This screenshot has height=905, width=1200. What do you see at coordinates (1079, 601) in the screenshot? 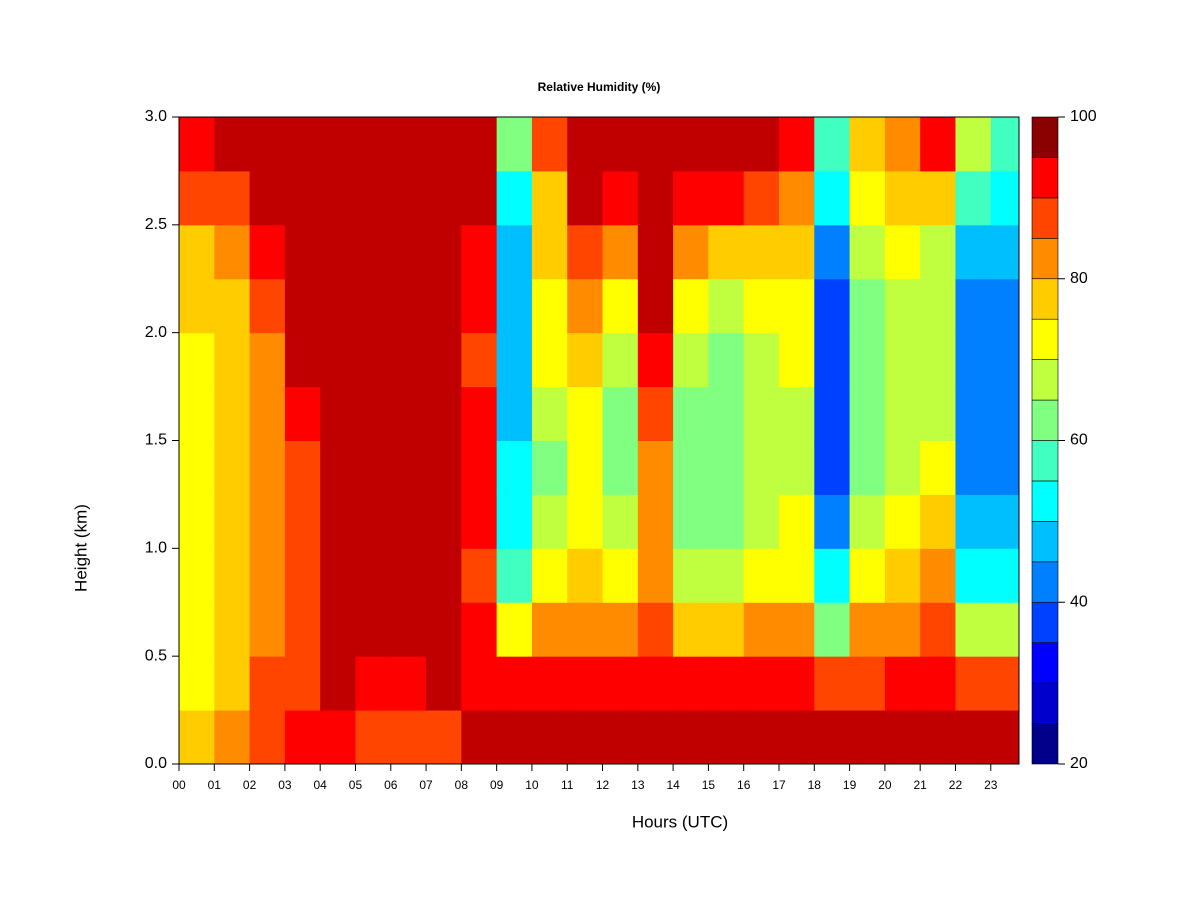
I see `colorbar-tick-label: 40` at bounding box center [1079, 601].